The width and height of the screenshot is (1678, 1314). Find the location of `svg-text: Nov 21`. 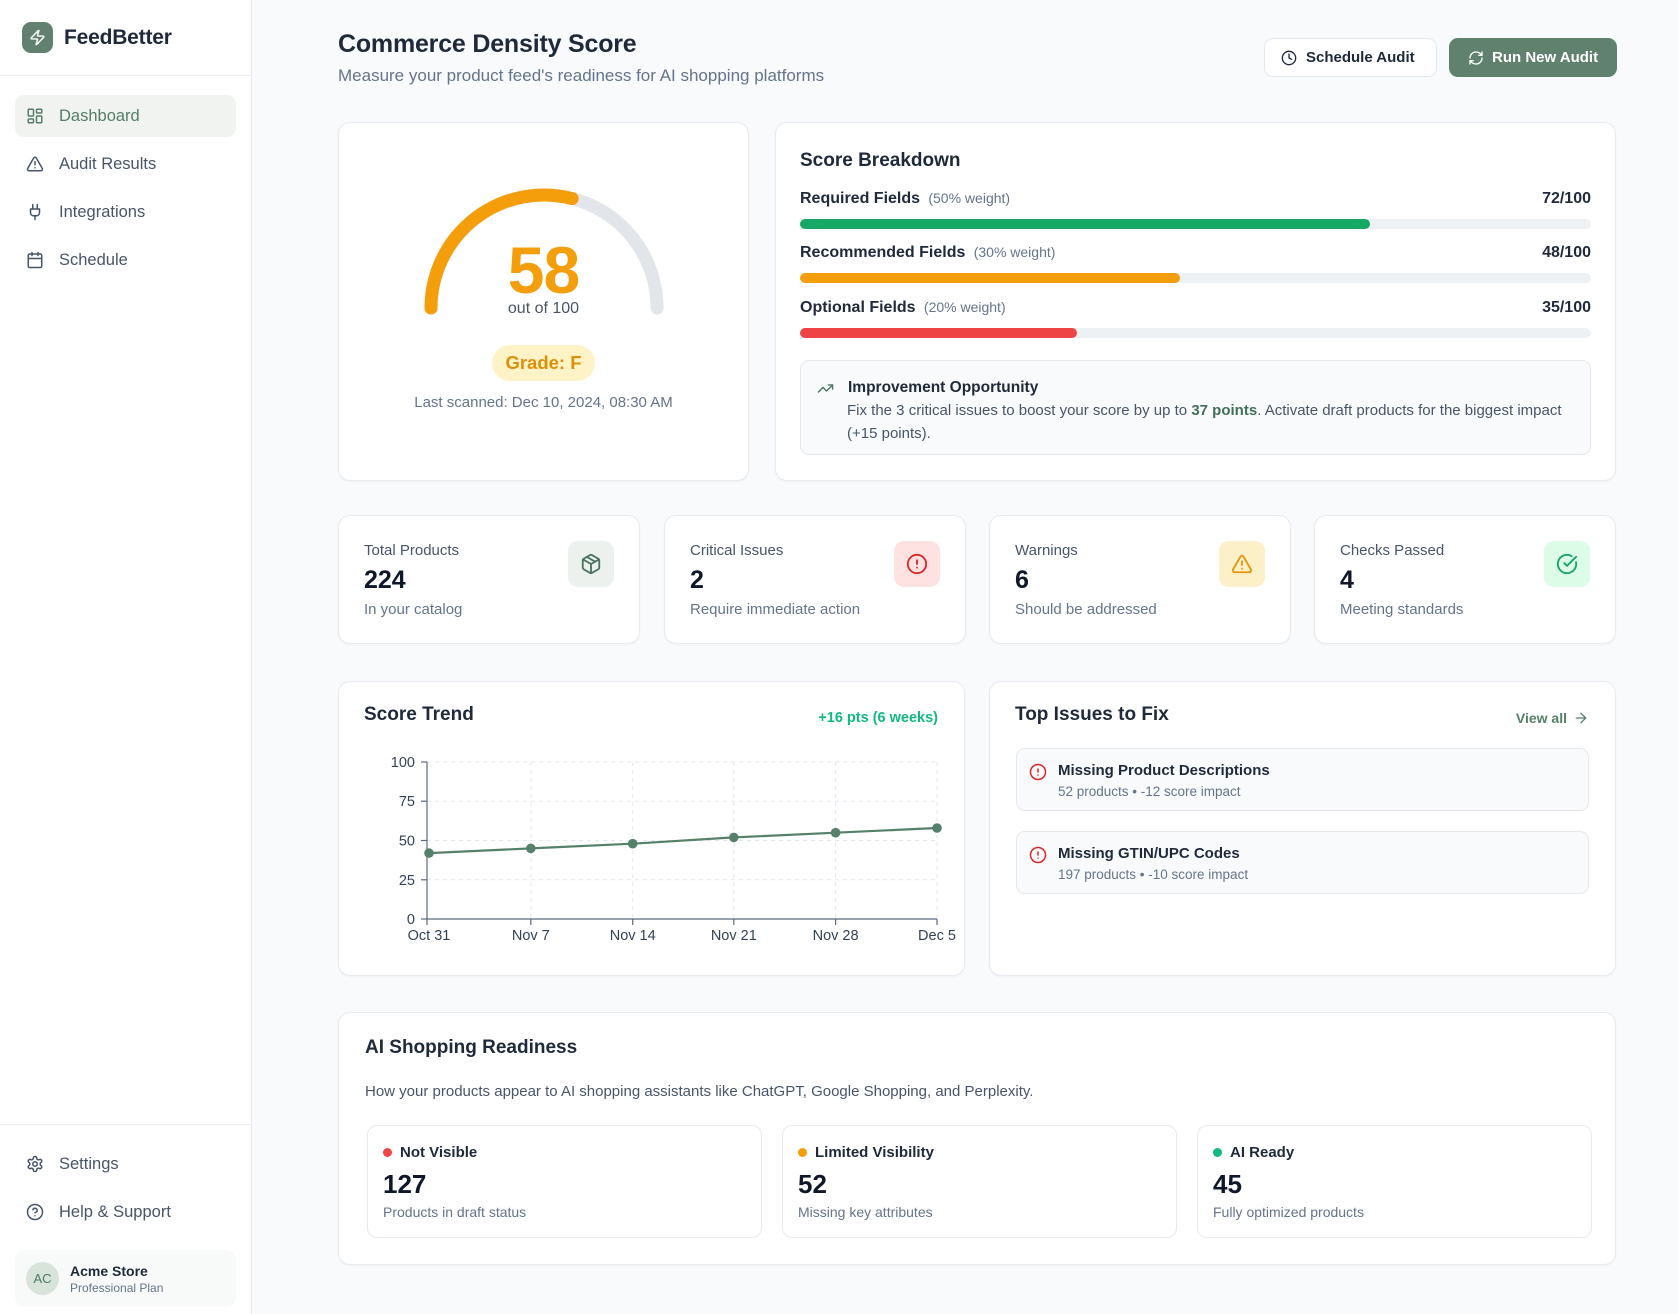

svg-text: Nov 21 is located at coordinates (734, 936).